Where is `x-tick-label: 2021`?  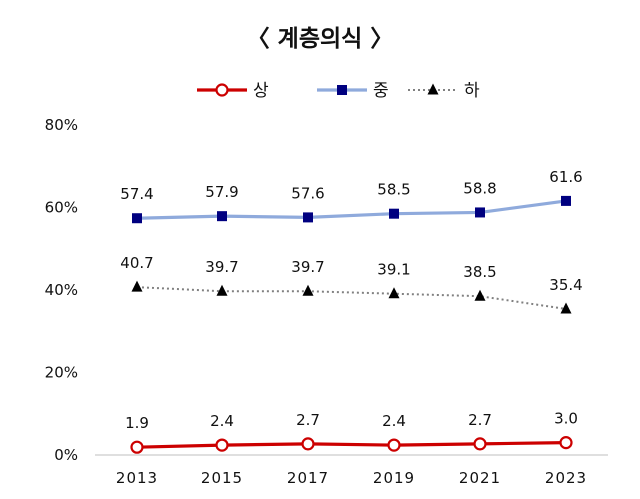 x-tick-label: 2021 is located at coordinates (480, 478).